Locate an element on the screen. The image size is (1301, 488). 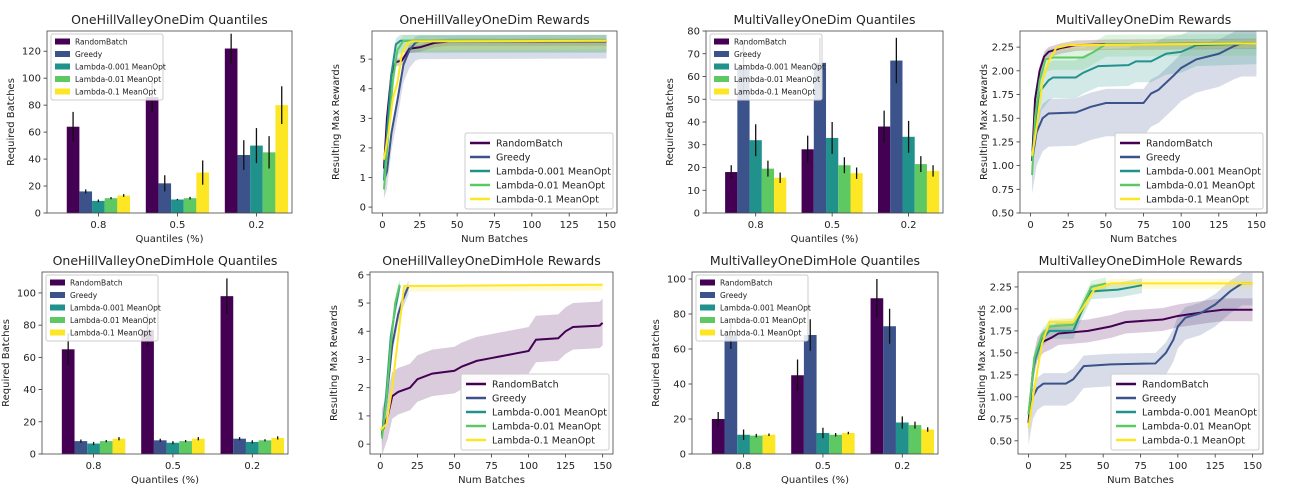
y-tick-label: 6 is located at coordinates (361, 275).